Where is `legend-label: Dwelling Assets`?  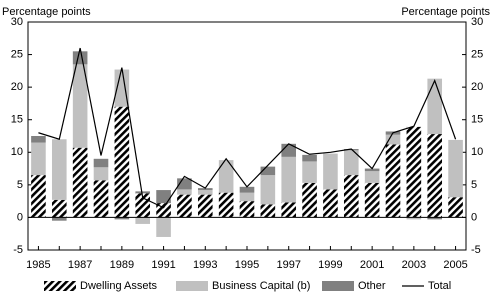 legend-label: Dwelling Assets is located at coordinates (119, 286).